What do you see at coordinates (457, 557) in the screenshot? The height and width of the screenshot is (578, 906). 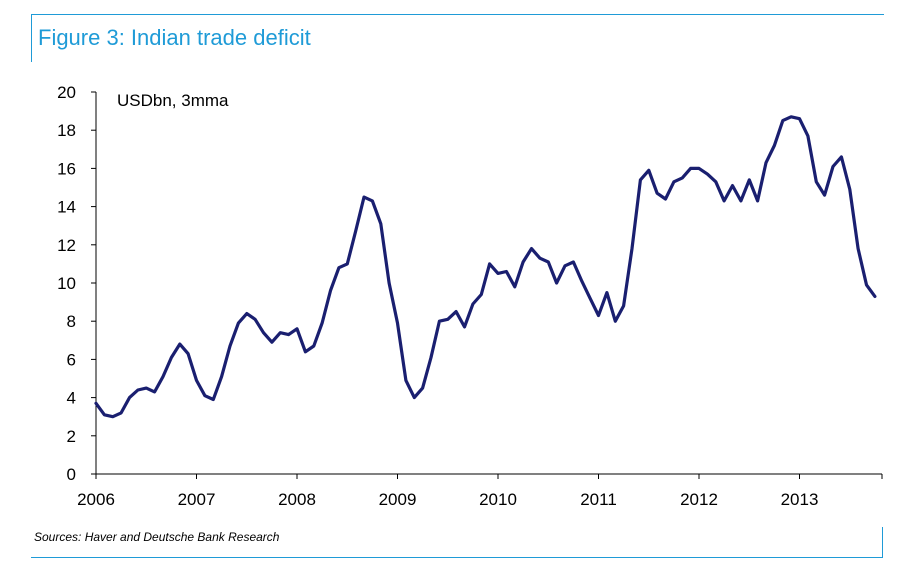 I see `frame-bottom-border` at bounding box center [457, 557].